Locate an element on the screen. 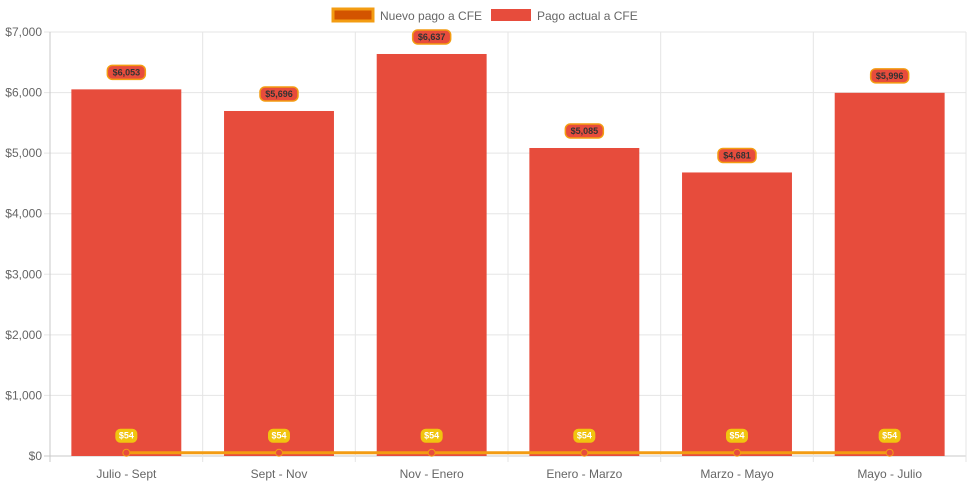  bar-label: $5,085 is located at coordinates (585, 131).